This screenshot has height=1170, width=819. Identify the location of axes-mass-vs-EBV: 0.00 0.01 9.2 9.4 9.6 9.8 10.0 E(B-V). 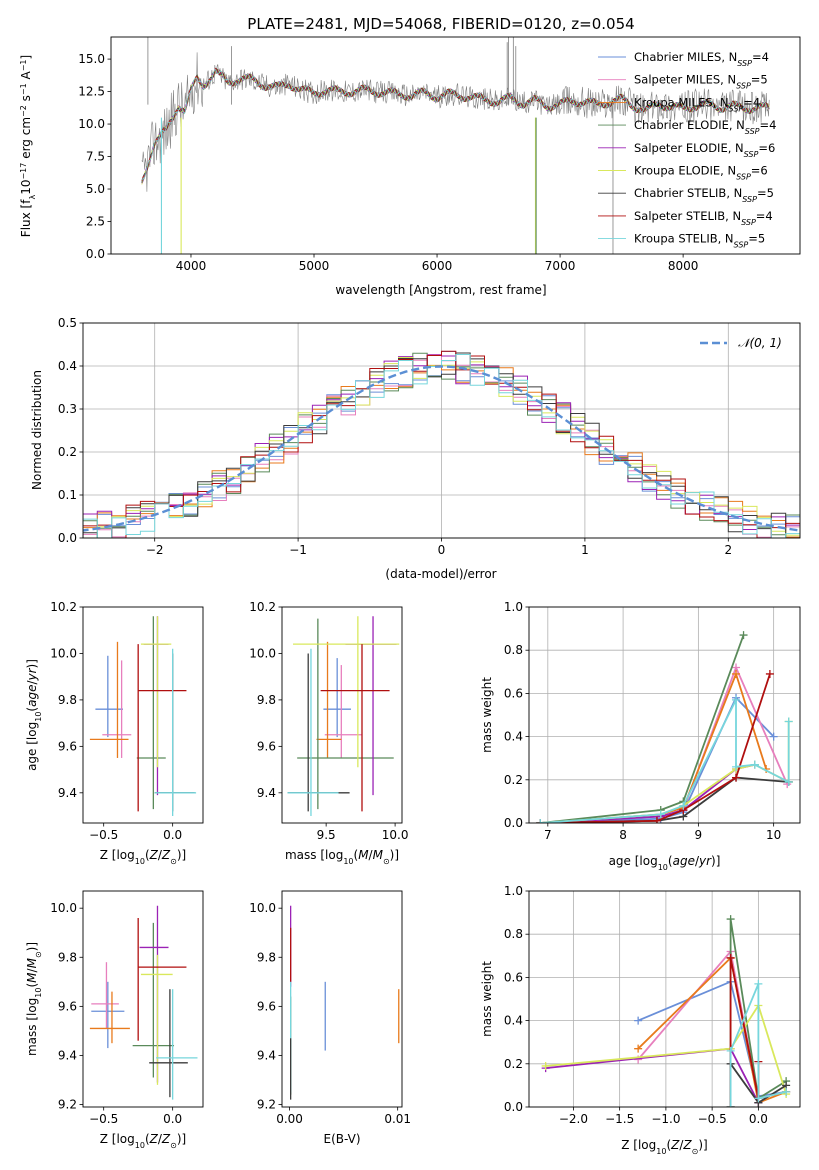
(330, 1018).